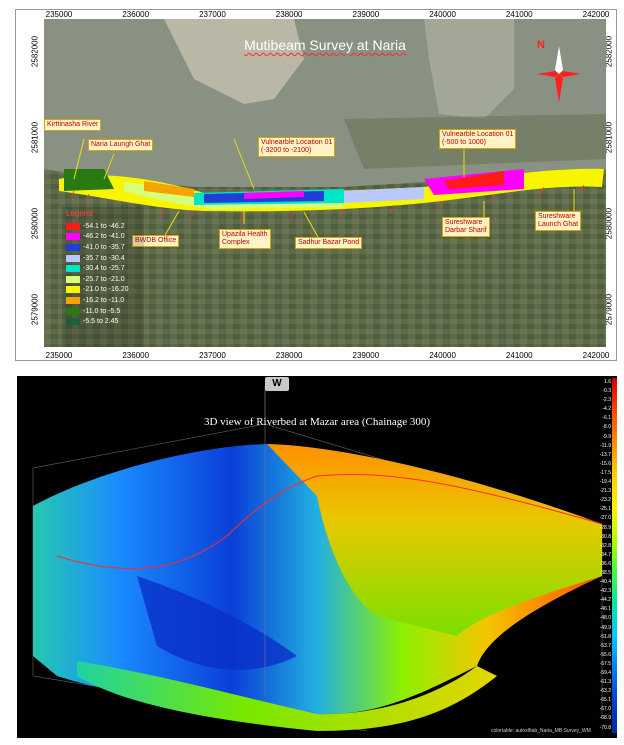 The height and width of the screenshot is (745, 624). Describe the element at coordinates (35, 309) in the screenshot. I see `y-tick-label: 2579000` at that location.